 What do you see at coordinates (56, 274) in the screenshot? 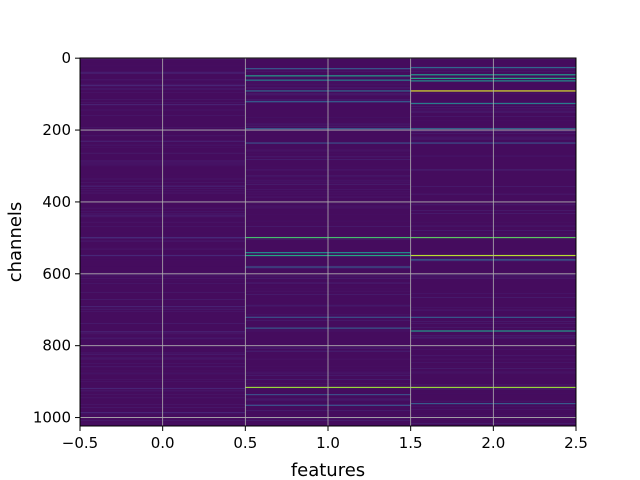
I see `y-tick-label: 600` at bounding box center [56, 274].